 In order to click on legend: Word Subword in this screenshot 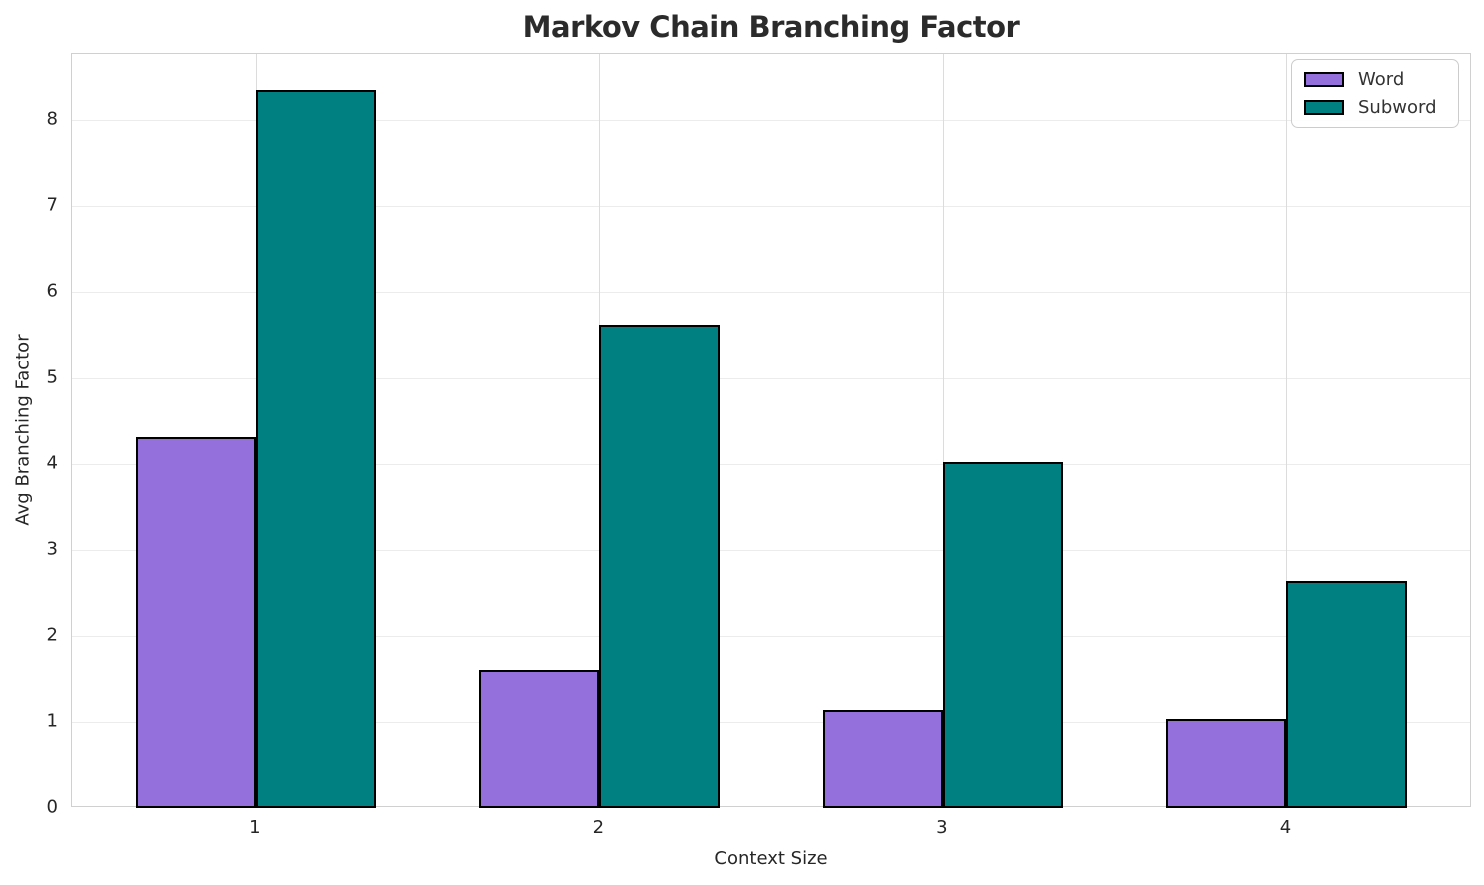, I will do `click(1375, 93)`.